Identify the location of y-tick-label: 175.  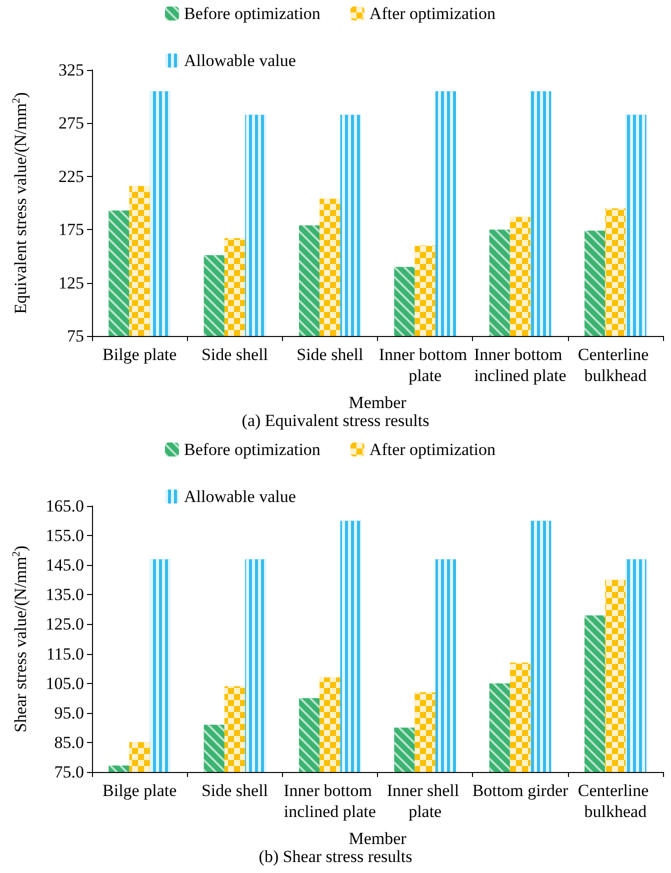
(71, 230).